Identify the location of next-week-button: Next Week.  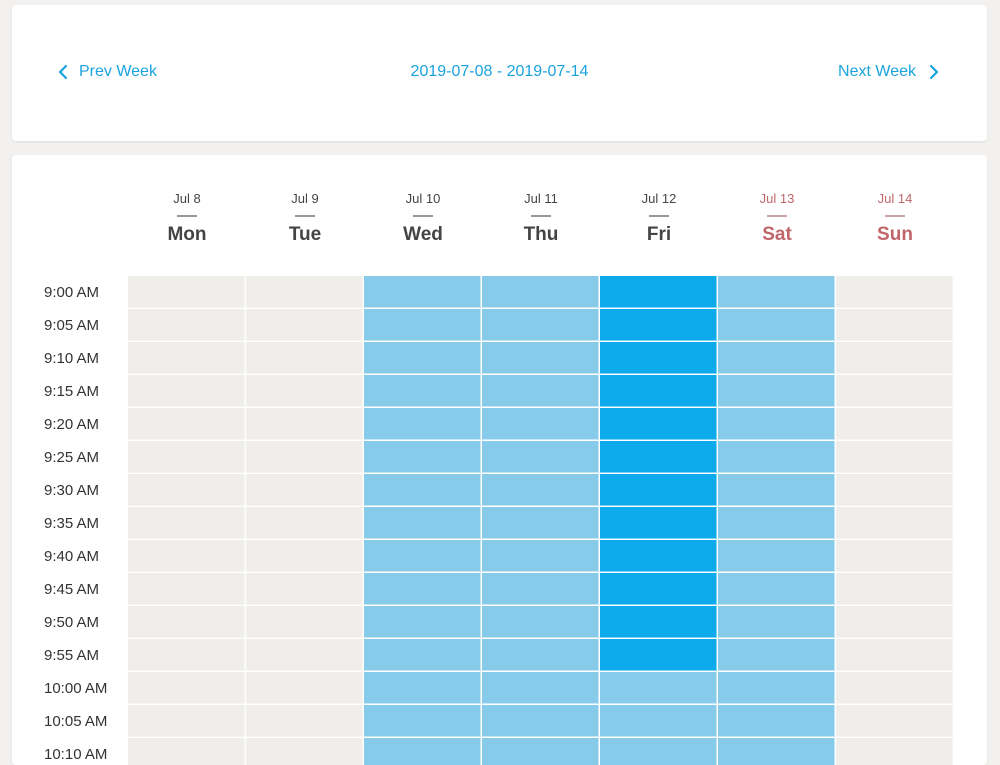
(890, 72).